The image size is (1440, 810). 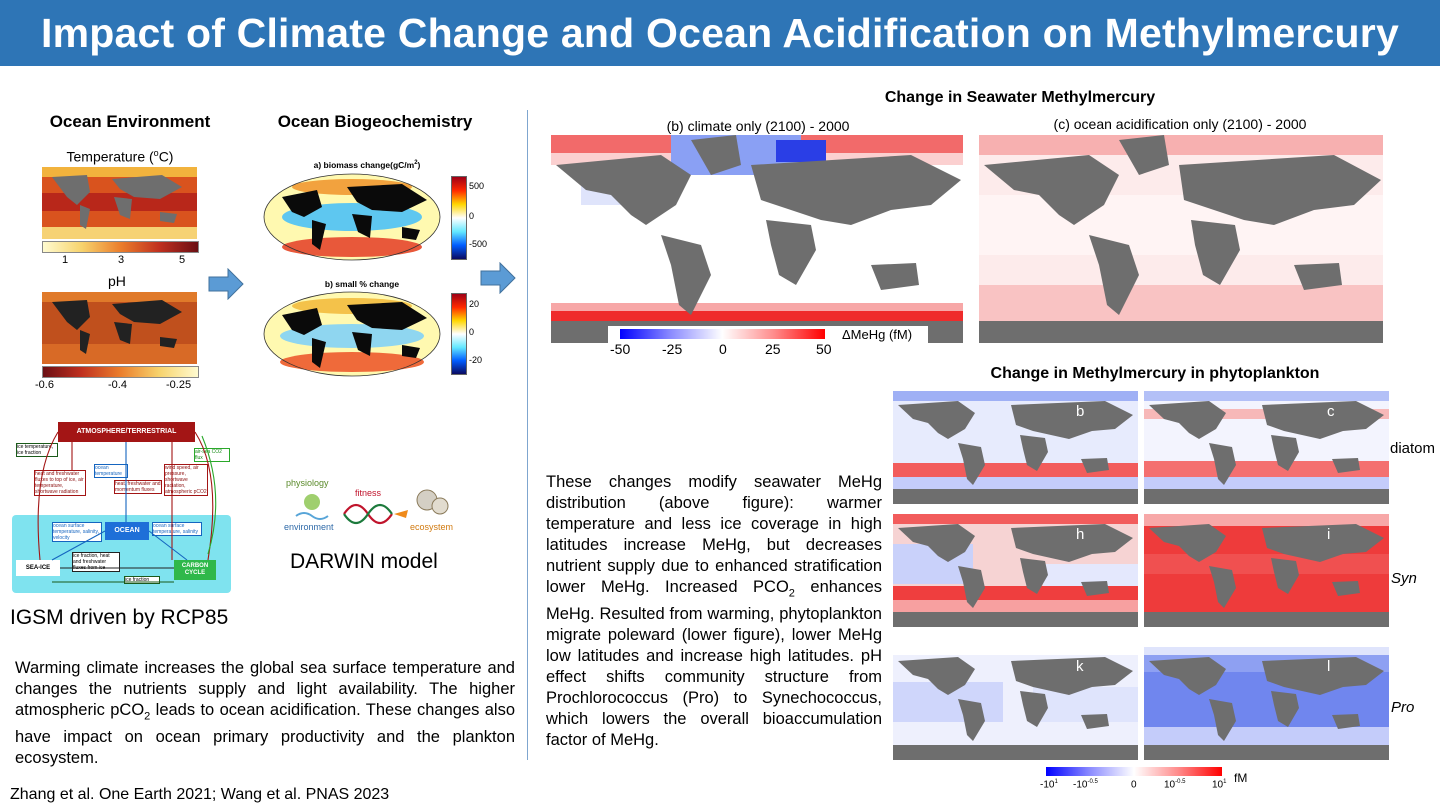 What do you see at coordinates (1266, 703) in the screenshot?
I see `phyto-map-pro-acid` at bounding box center [1266, 703].